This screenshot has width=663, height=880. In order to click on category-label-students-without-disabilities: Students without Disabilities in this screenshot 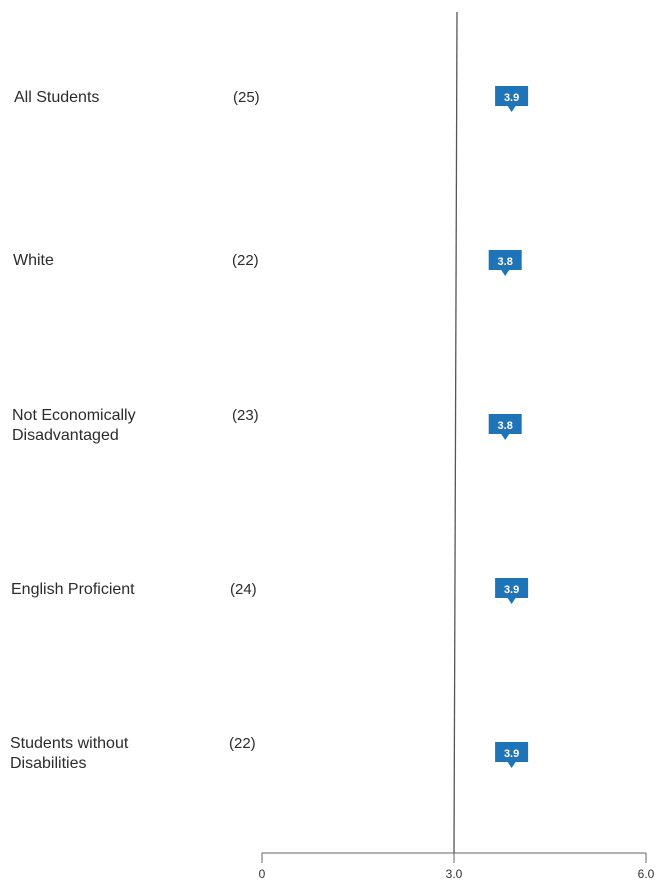, I will do `click(69, 753)`.